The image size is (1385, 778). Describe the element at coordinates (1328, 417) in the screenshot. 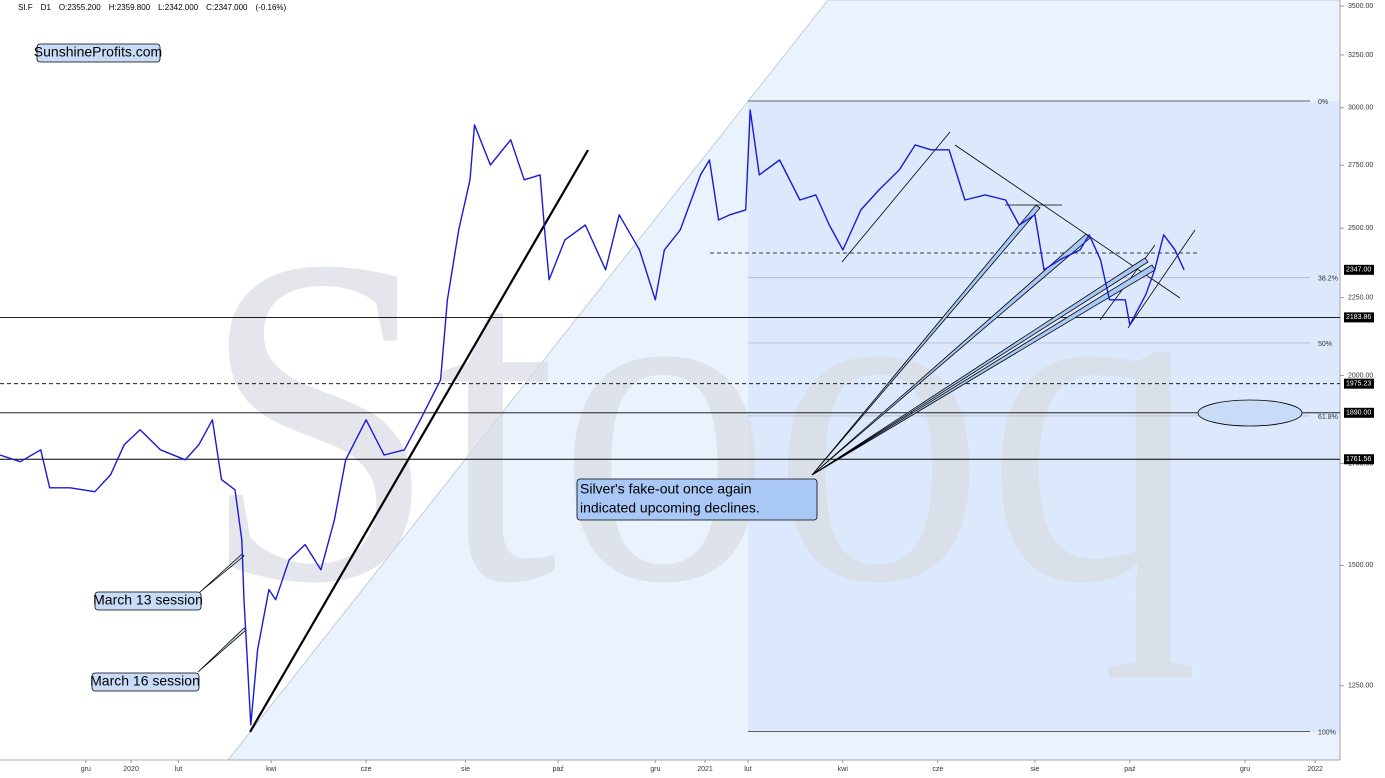

I see `fib-label: 61.8%` at that location.